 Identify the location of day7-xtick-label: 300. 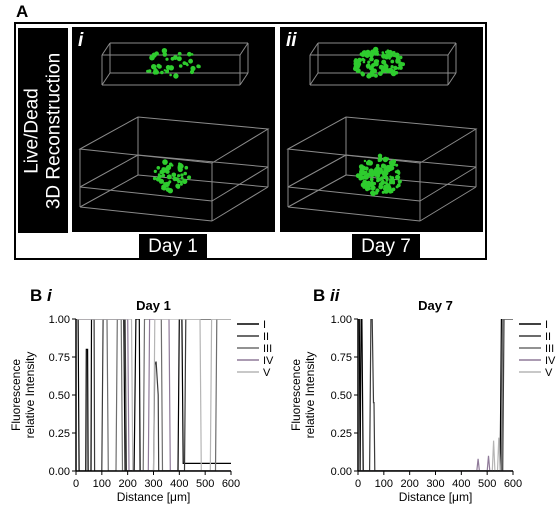
(435, 484).